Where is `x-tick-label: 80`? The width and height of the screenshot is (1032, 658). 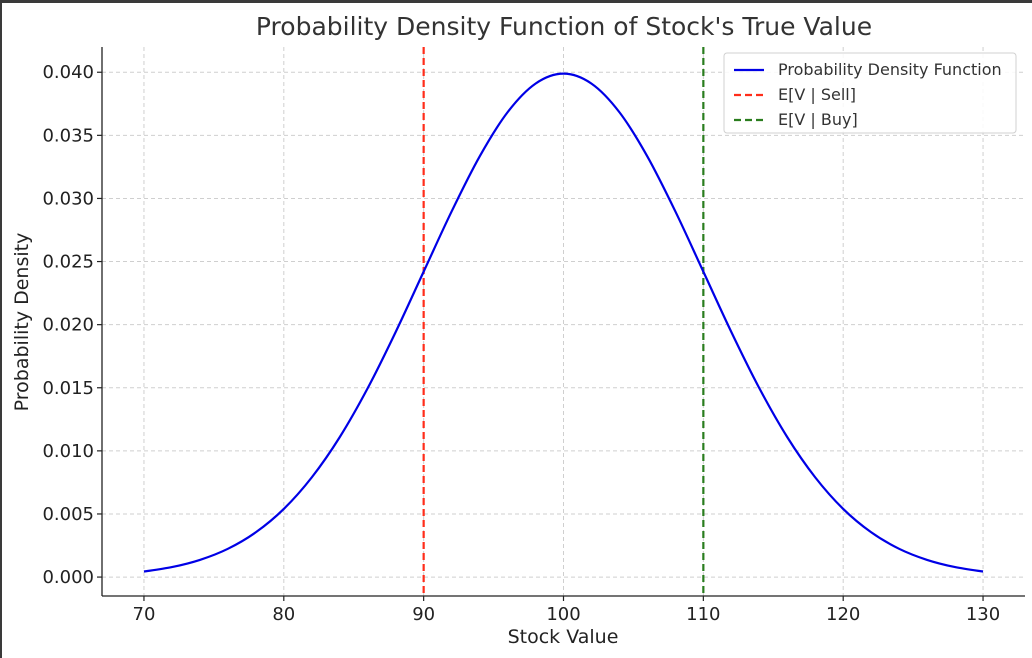 x-tick-label: 80 is located at coordinates (283, 614).